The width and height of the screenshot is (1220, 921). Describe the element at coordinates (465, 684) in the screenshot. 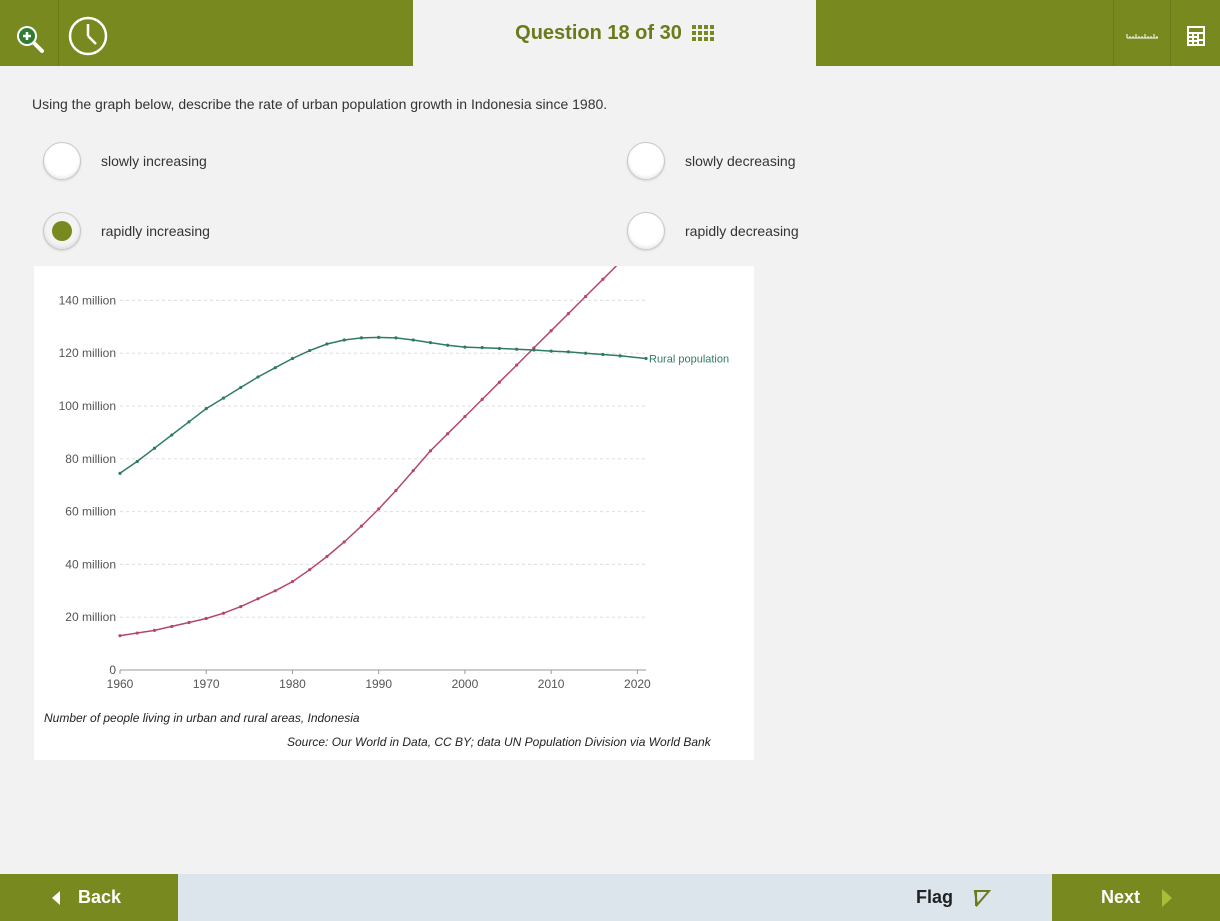

I see `x-tick-label: 2000` at that location.